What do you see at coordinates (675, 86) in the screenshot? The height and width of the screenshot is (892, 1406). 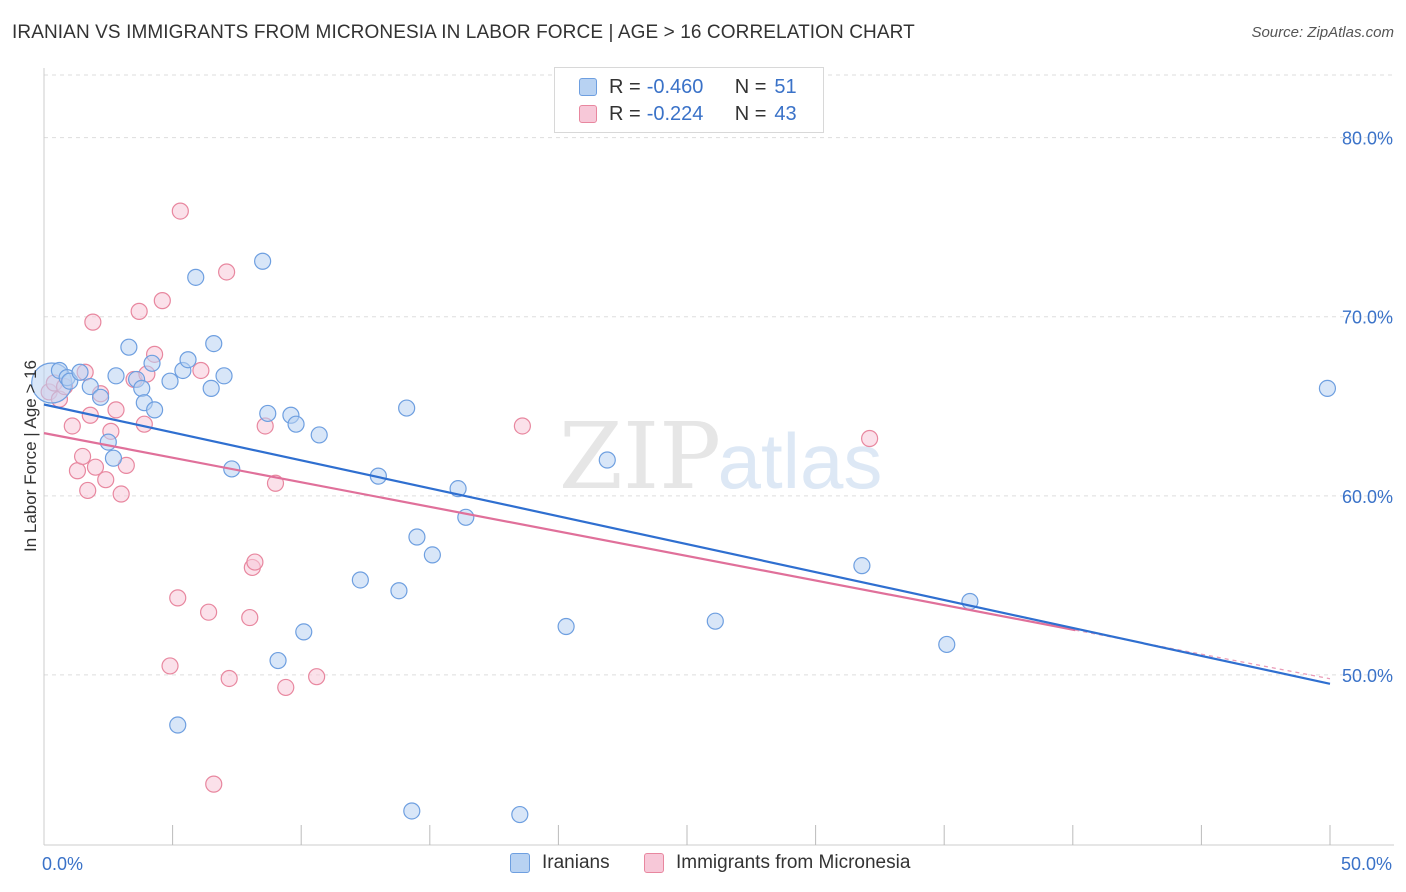 I see `legend-r-value: -0.460` at bounding box center [675, 86].